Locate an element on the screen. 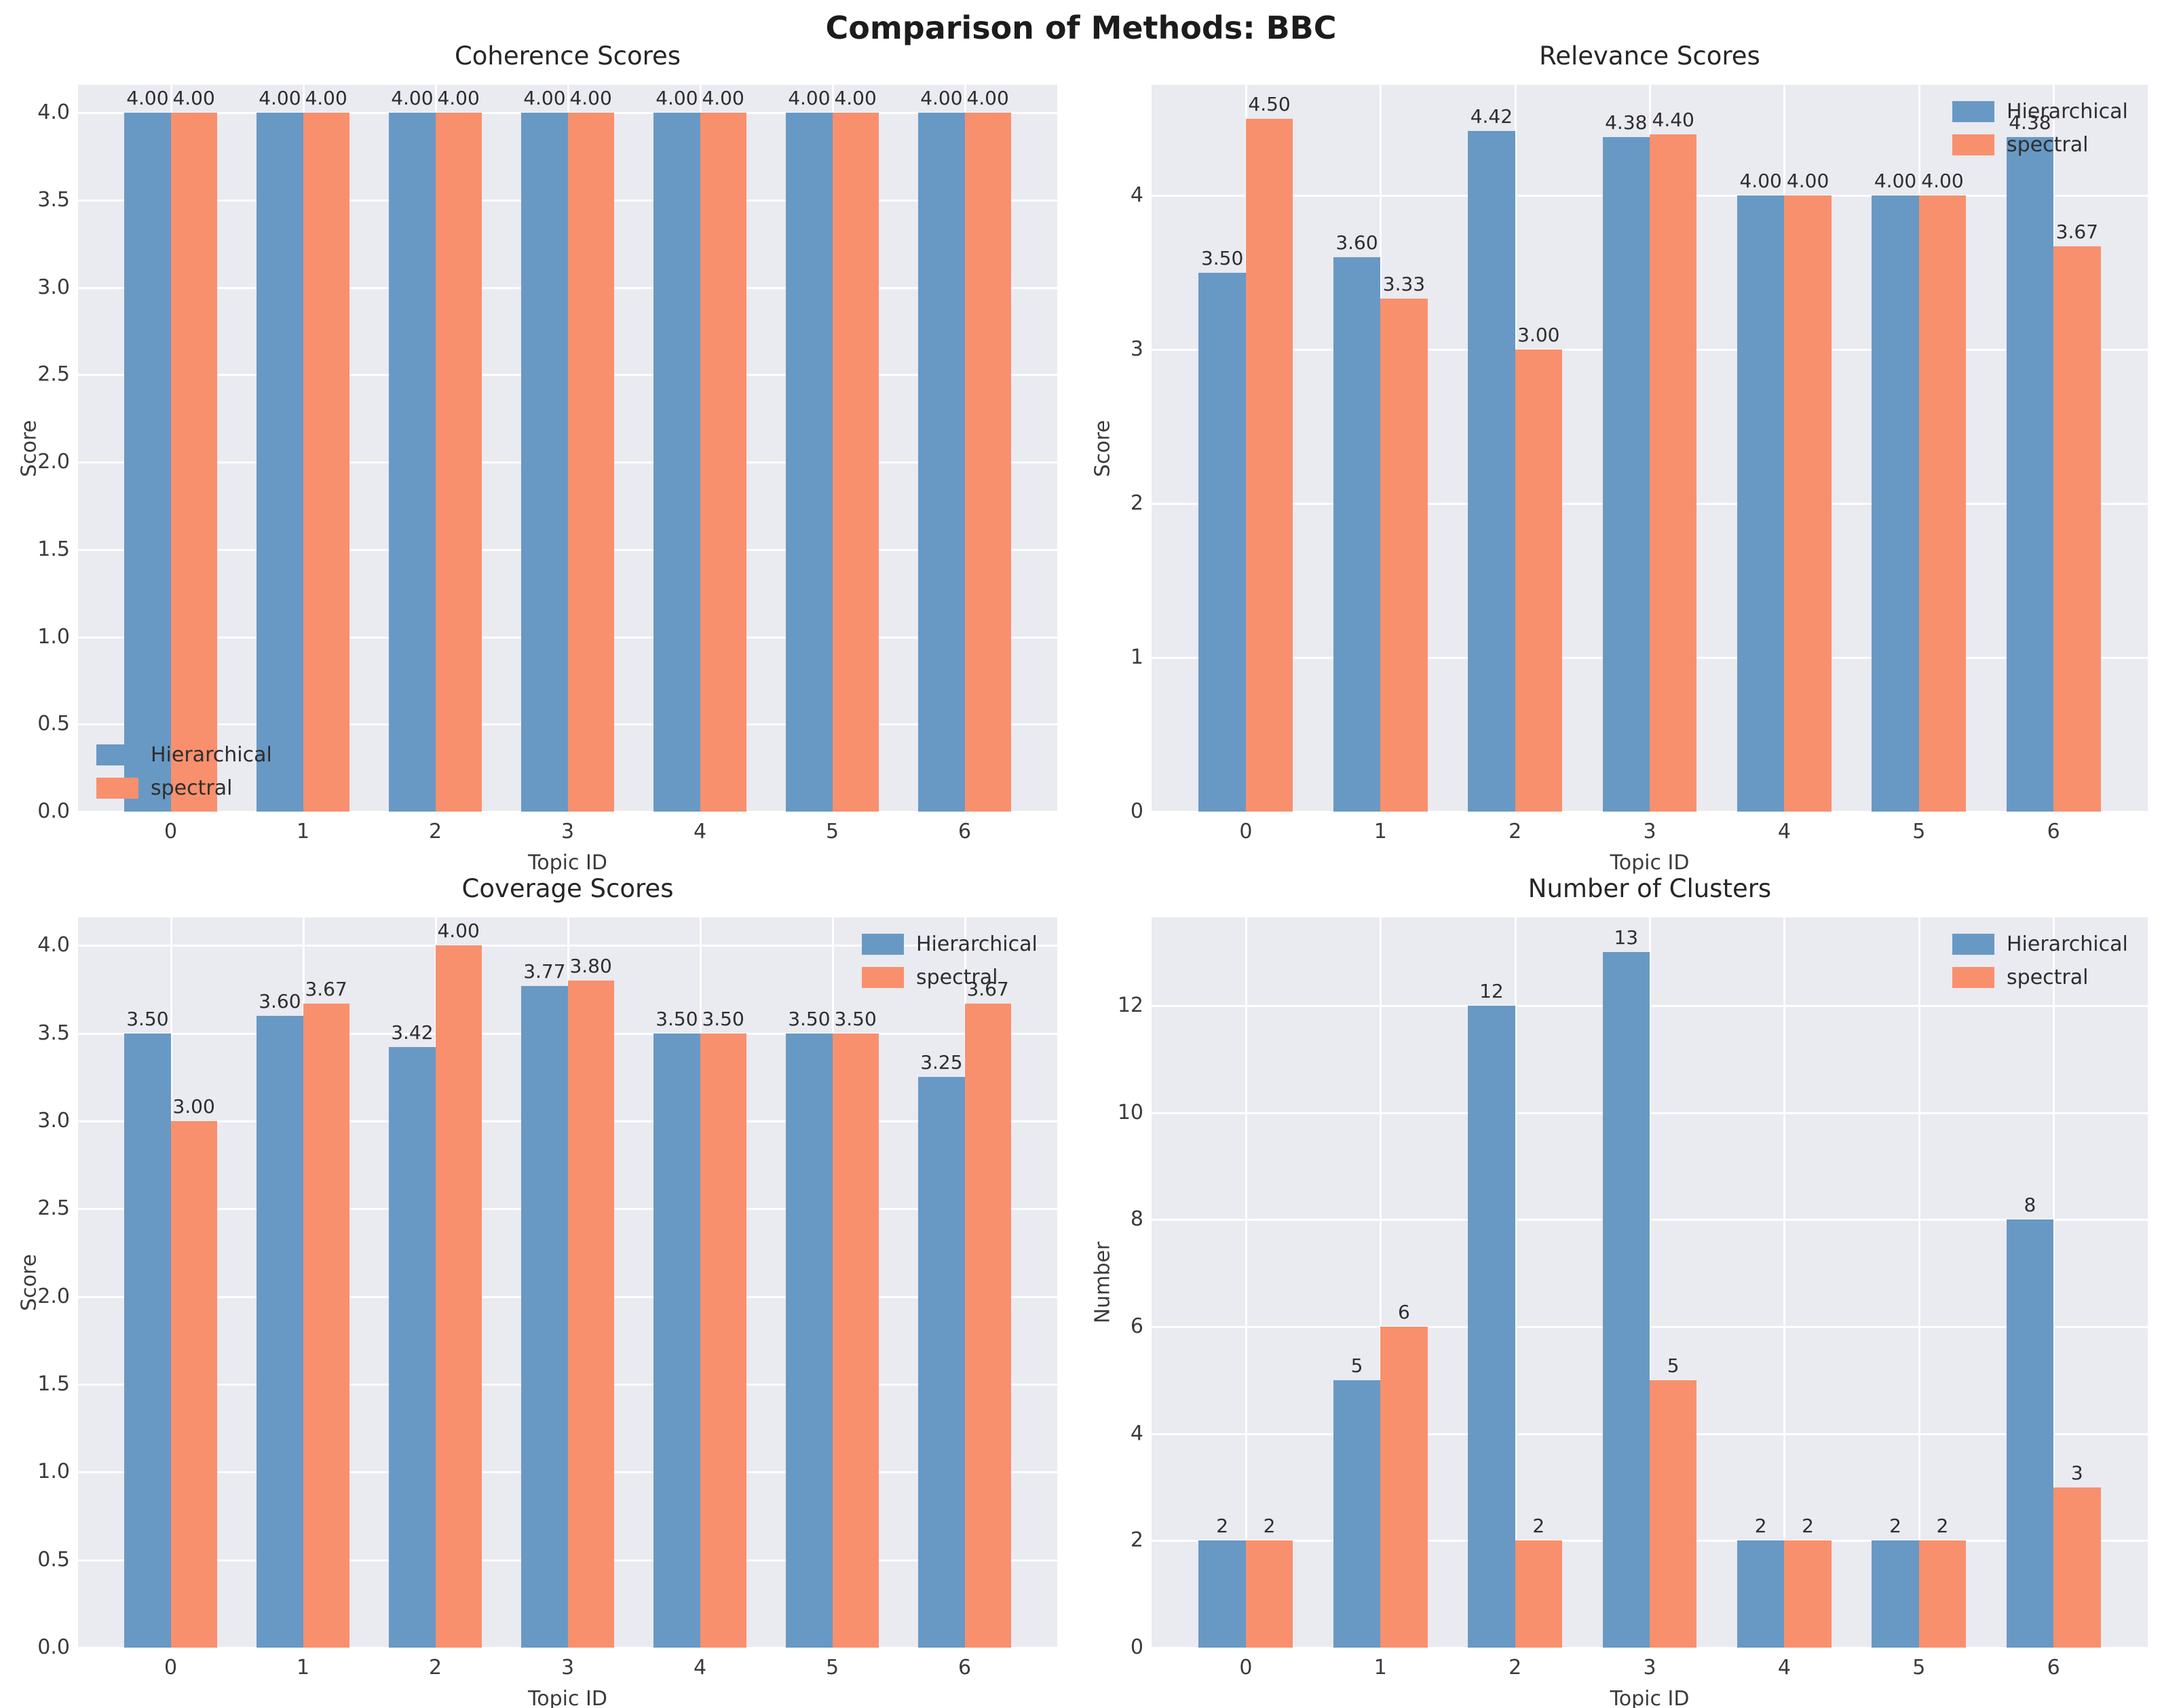  figure-title: Comparison of Methods: BBC is located at coordinates (1081, 28).